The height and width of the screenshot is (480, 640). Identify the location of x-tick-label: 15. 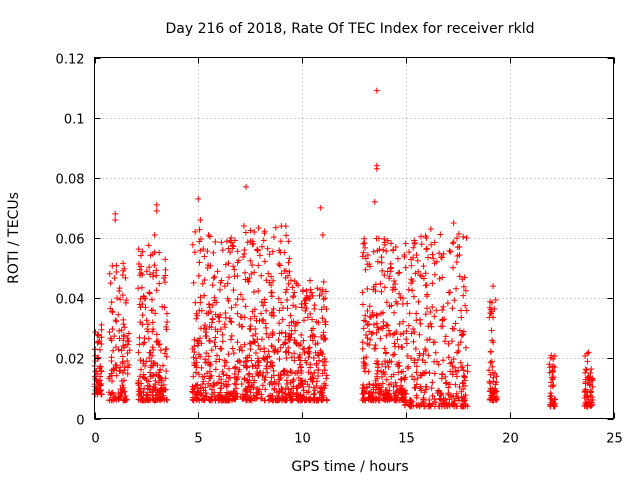
(406, 439).